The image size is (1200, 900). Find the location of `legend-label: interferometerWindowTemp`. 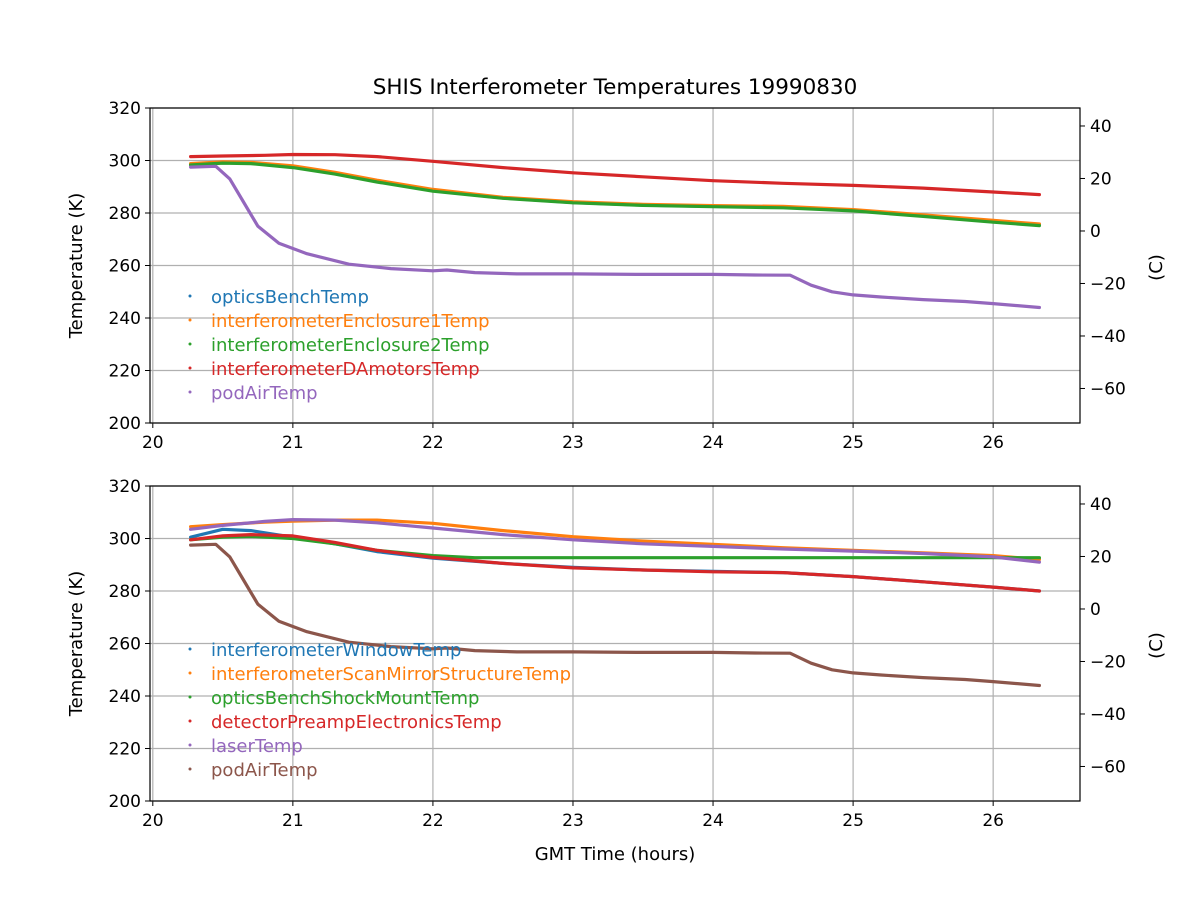

legend-label: interferometerWindowTemp is located at coordinates (336, 650).